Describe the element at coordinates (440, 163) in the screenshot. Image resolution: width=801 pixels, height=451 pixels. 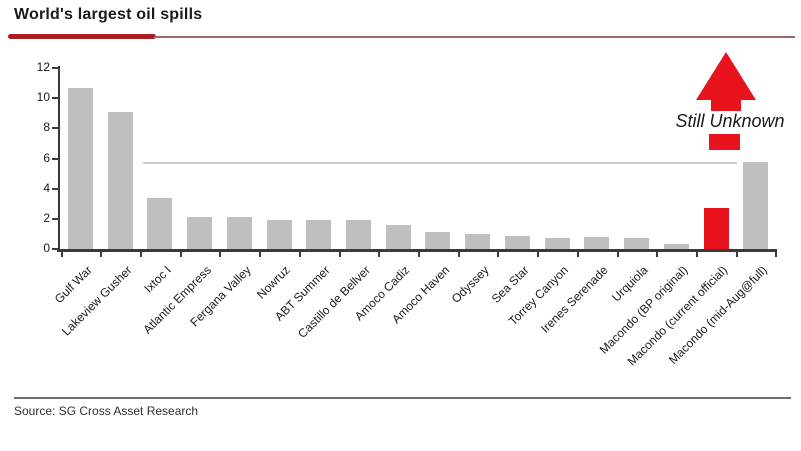
I see `reference-line` at that location.